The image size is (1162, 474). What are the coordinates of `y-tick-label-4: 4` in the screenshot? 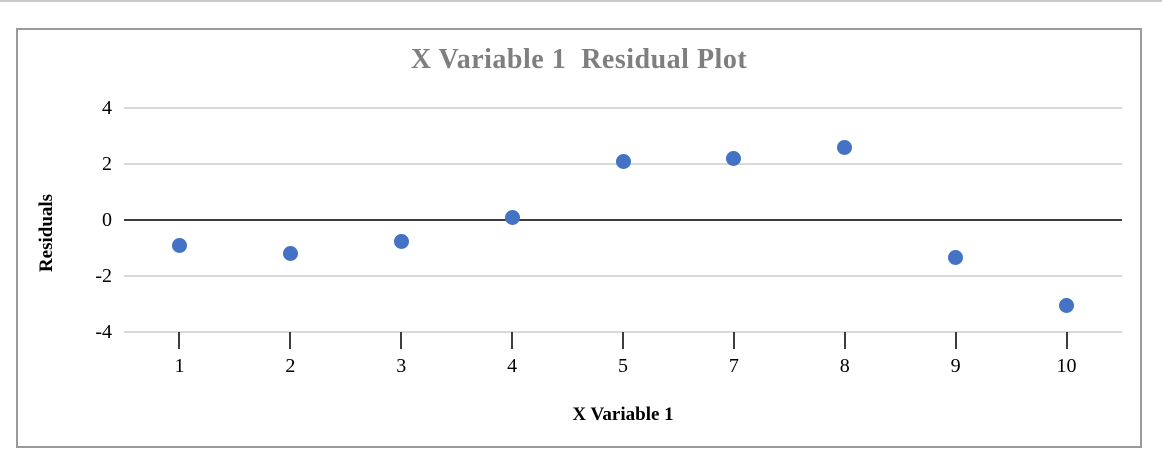 It's located at (107, 108).